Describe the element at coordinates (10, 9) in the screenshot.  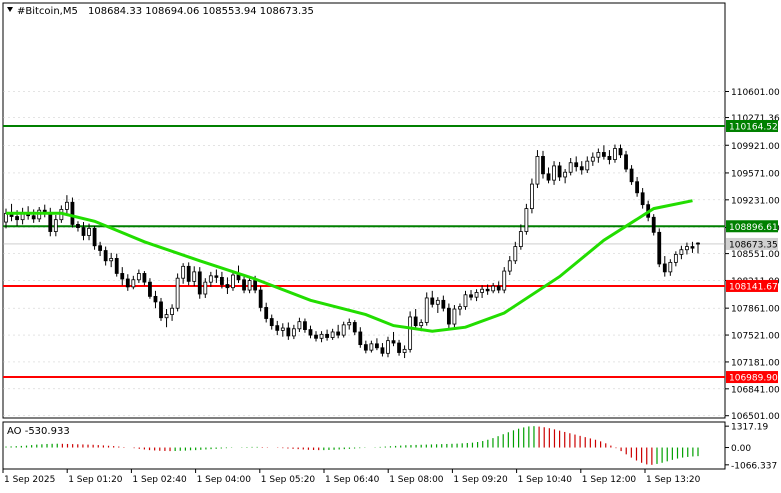
I see `dropdown-triangle-icon` at that location.